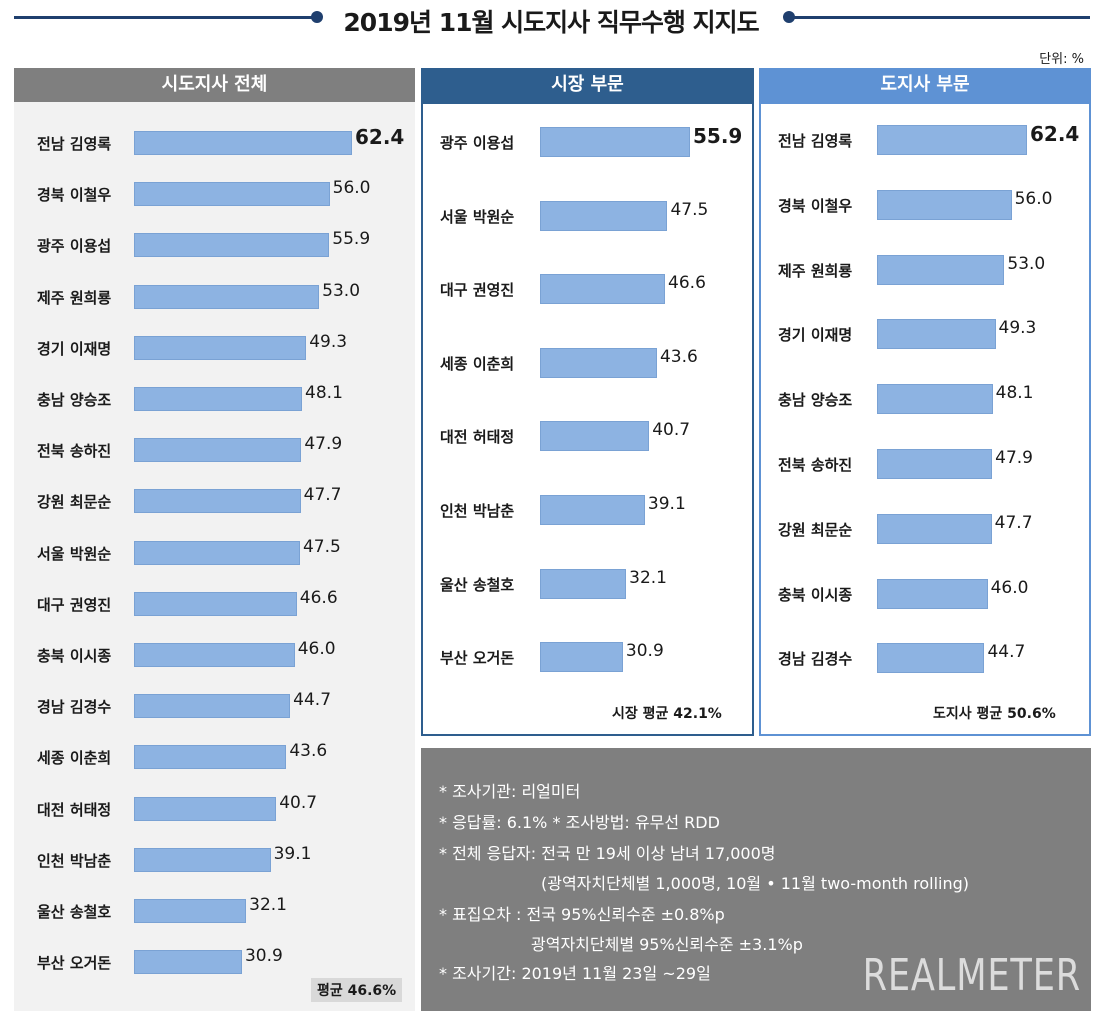 The height and width of the screenshot is (1026, 1102). I want to click on chart-title: 2019년 11월 시도지사 직무수행 지지도, so click(551, 22).